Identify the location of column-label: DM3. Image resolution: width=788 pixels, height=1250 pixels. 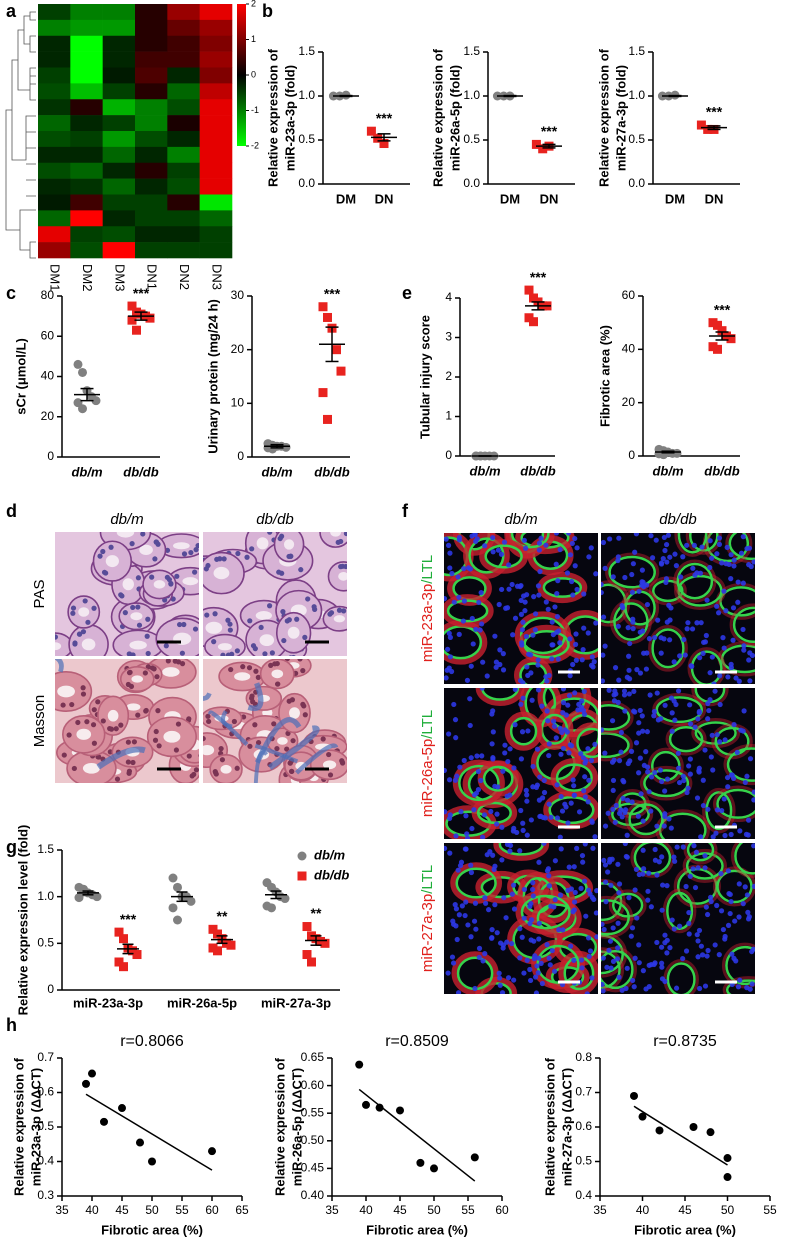
(119, 277).